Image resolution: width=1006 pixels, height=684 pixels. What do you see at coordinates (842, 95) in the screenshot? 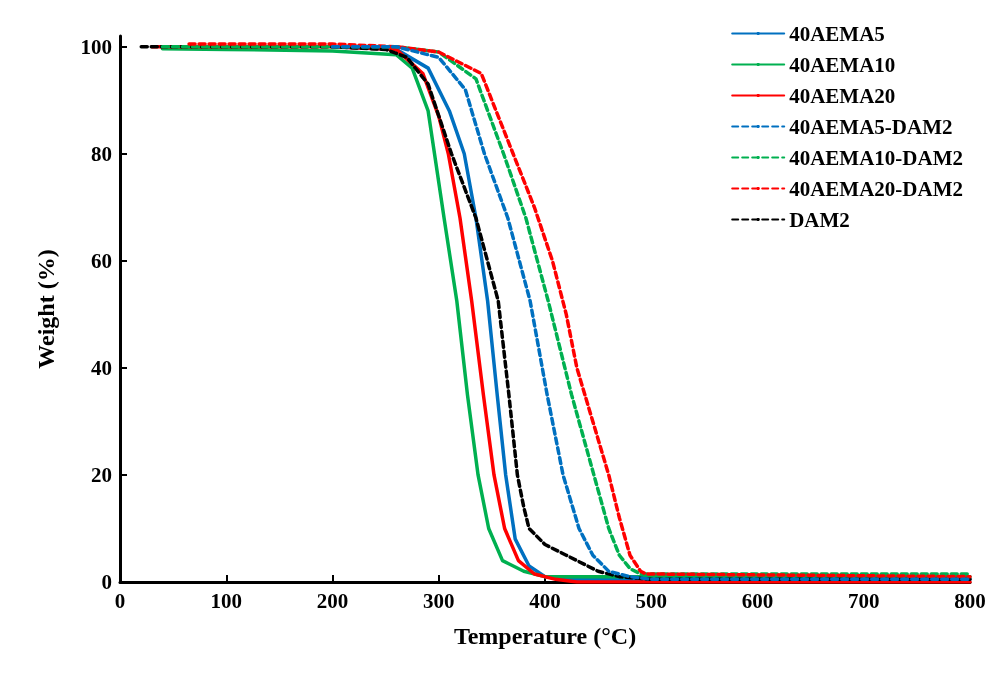
I see `legend-label: 40AEMA20` at bounding box center [842, 95].